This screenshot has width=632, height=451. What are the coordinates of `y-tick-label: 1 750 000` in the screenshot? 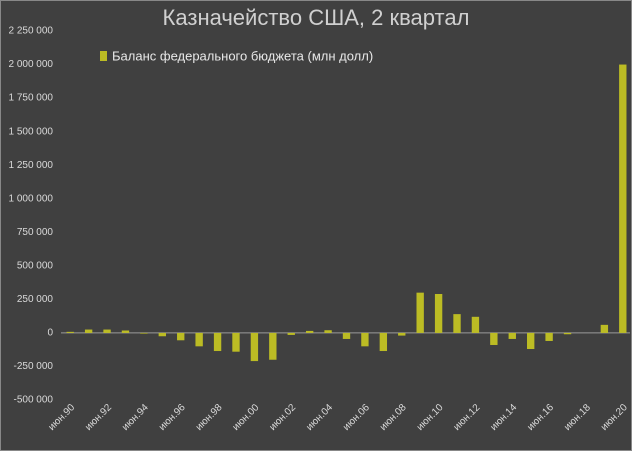 It's located at (31, 98).